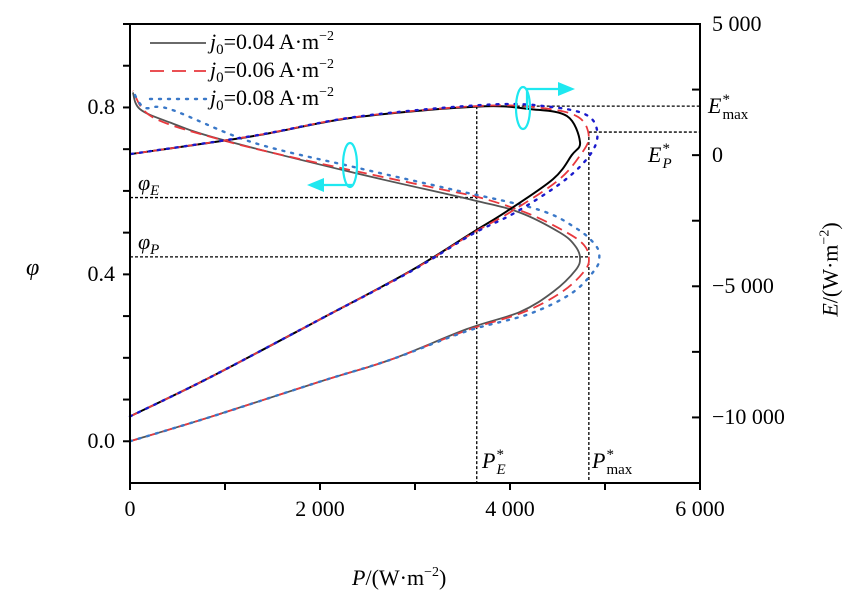 This screenshot has height=600, width=861. Describe the element at coordinates (178, 71) in the screenshot. I see `legend-swatches` at that location.